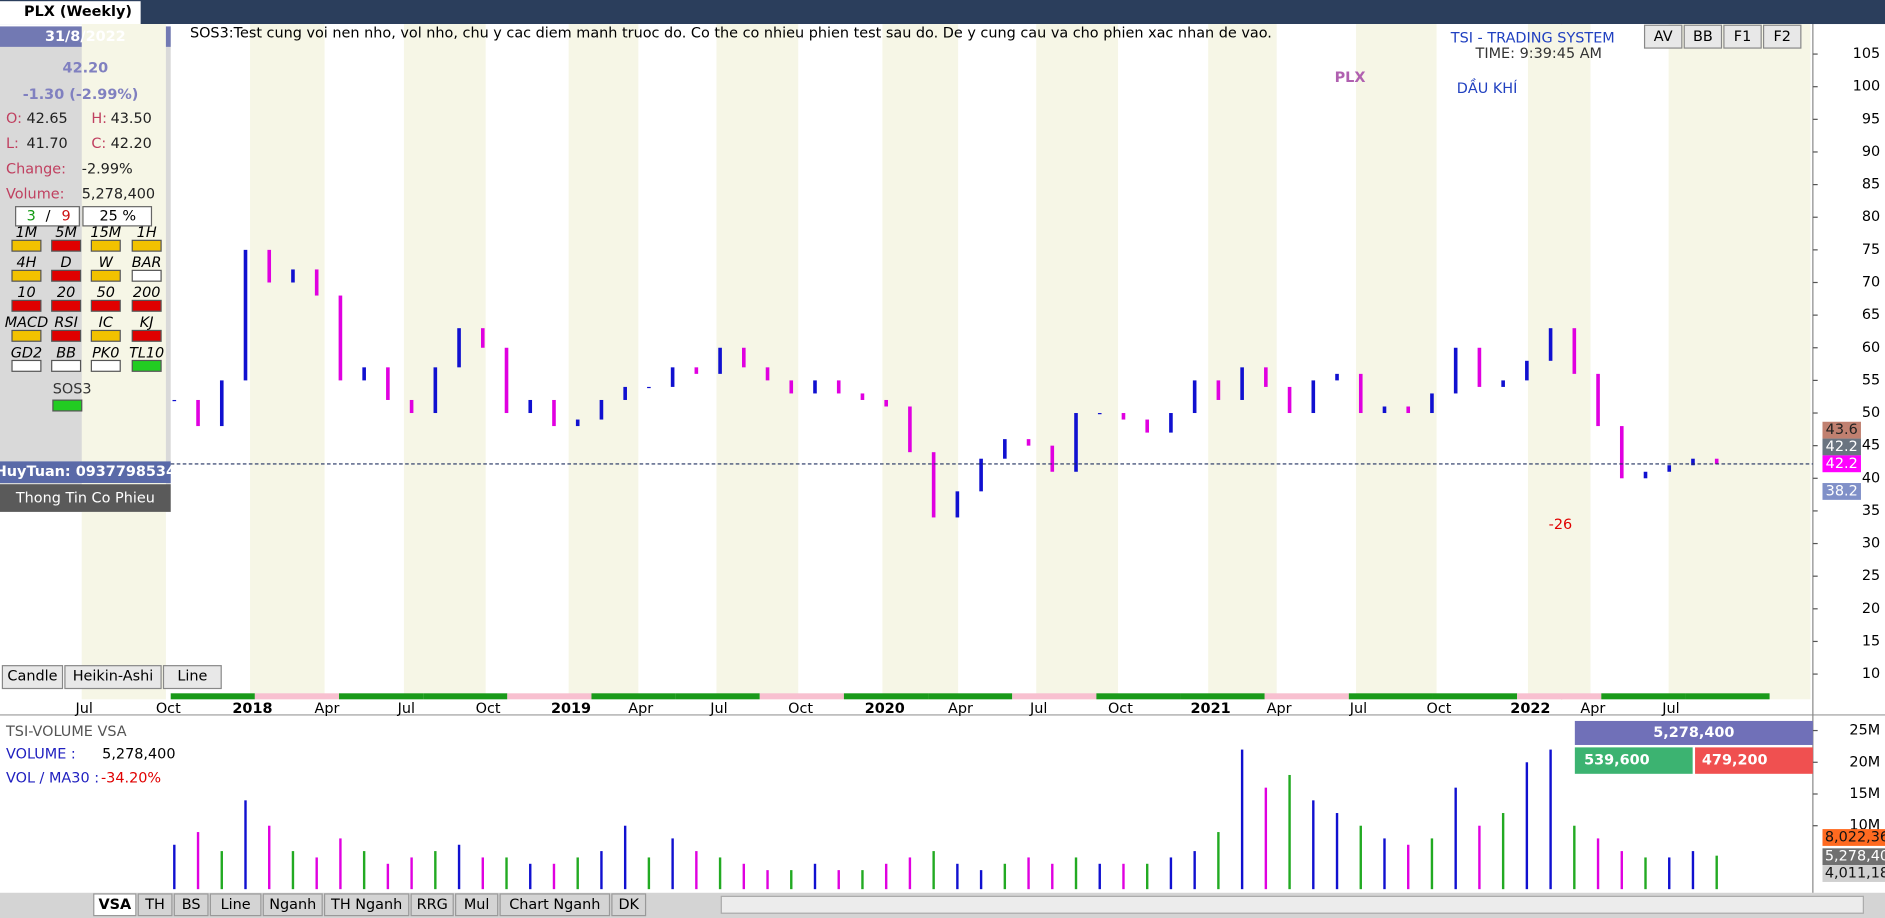 This screenshot has width=1885, height=918. What do you see at coordinates (107, 169) in the screenshot?
I see `change-pct: -2.99%` at bounding box center [107, 169].